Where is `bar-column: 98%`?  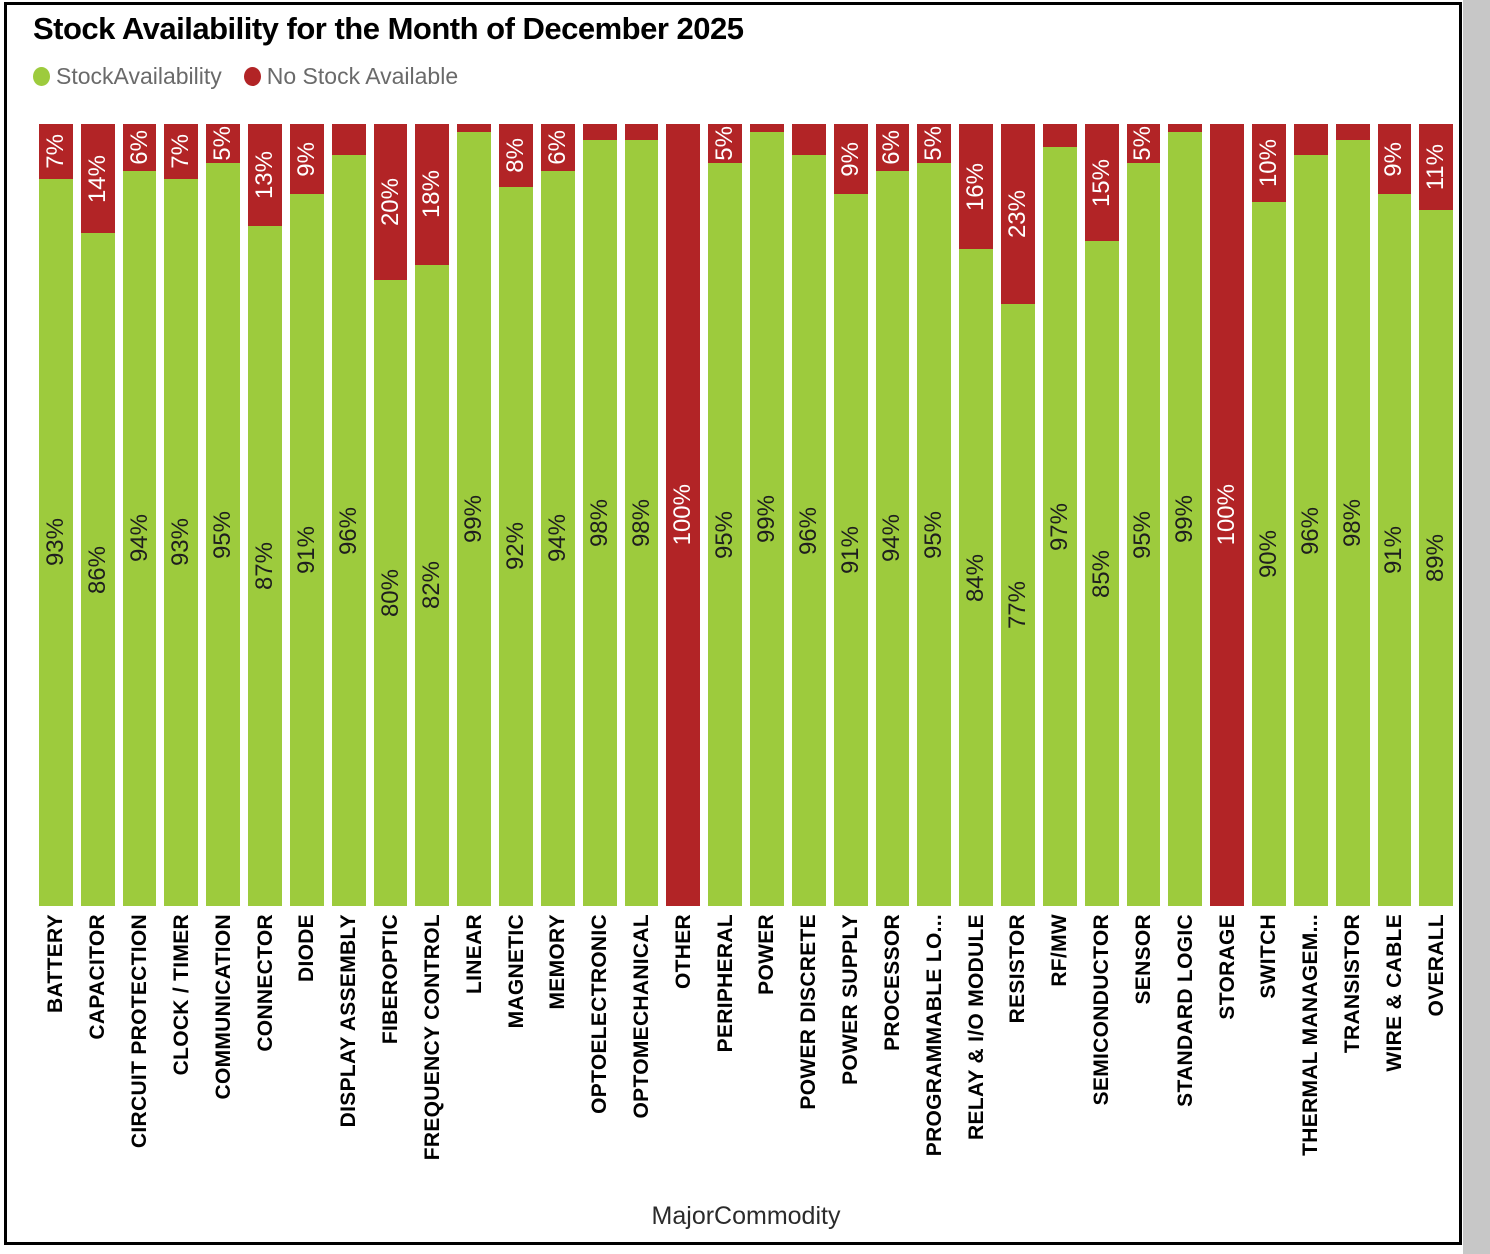
bar-column: 98% is located at coordinates (1352, 515).